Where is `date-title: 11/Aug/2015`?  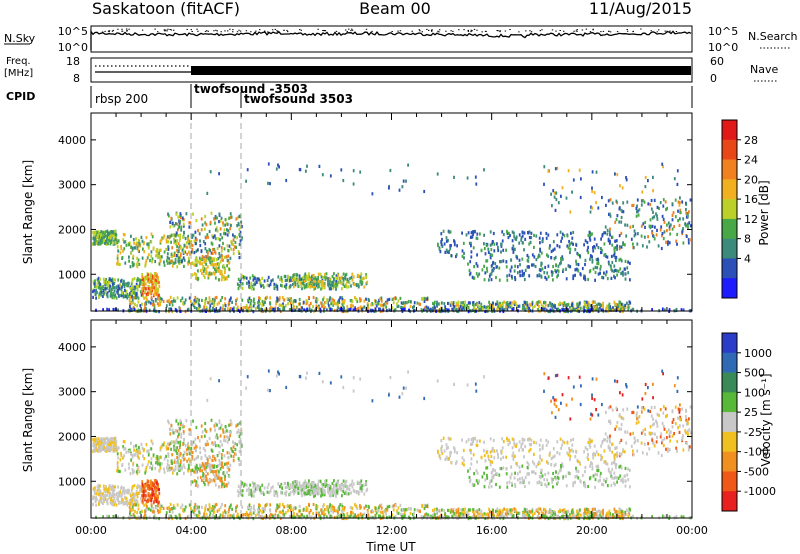 date-title: 11/Aug/2015 is located at coordinates (640, 9).